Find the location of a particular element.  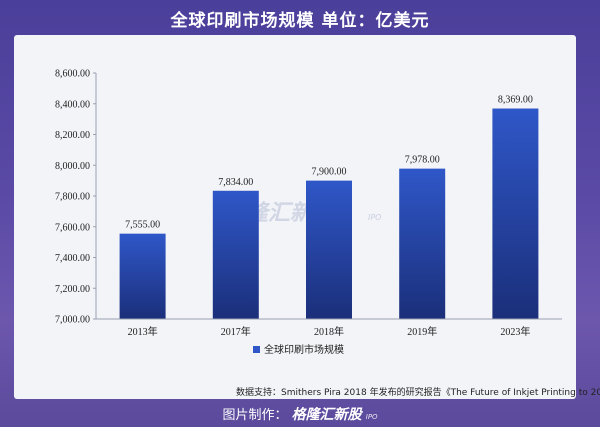

data-label: 7,834.00 is located at coordinates (235, 182).